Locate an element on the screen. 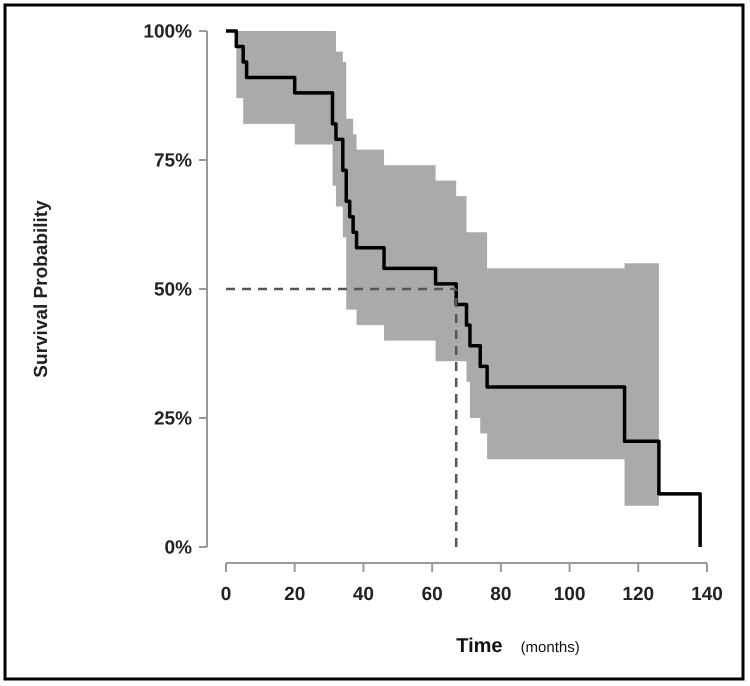 This screenshot has height=686, width=750. x-tick-label: 80 is located at coordinates (501, 594).